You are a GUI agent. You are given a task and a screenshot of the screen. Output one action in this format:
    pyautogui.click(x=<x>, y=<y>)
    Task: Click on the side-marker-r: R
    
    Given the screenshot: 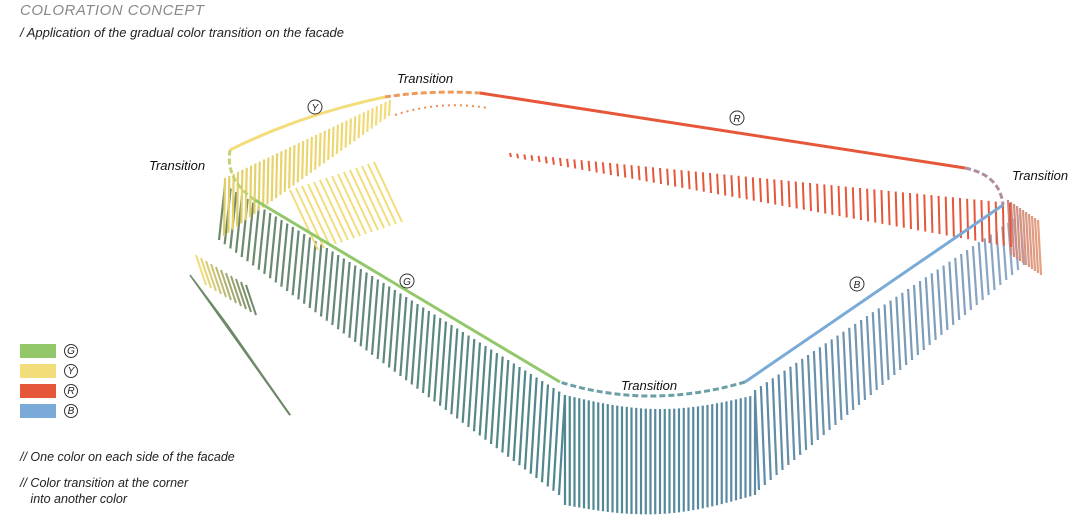 What is the action you would take?
    pyautogui.click(x=737, y=118)
    